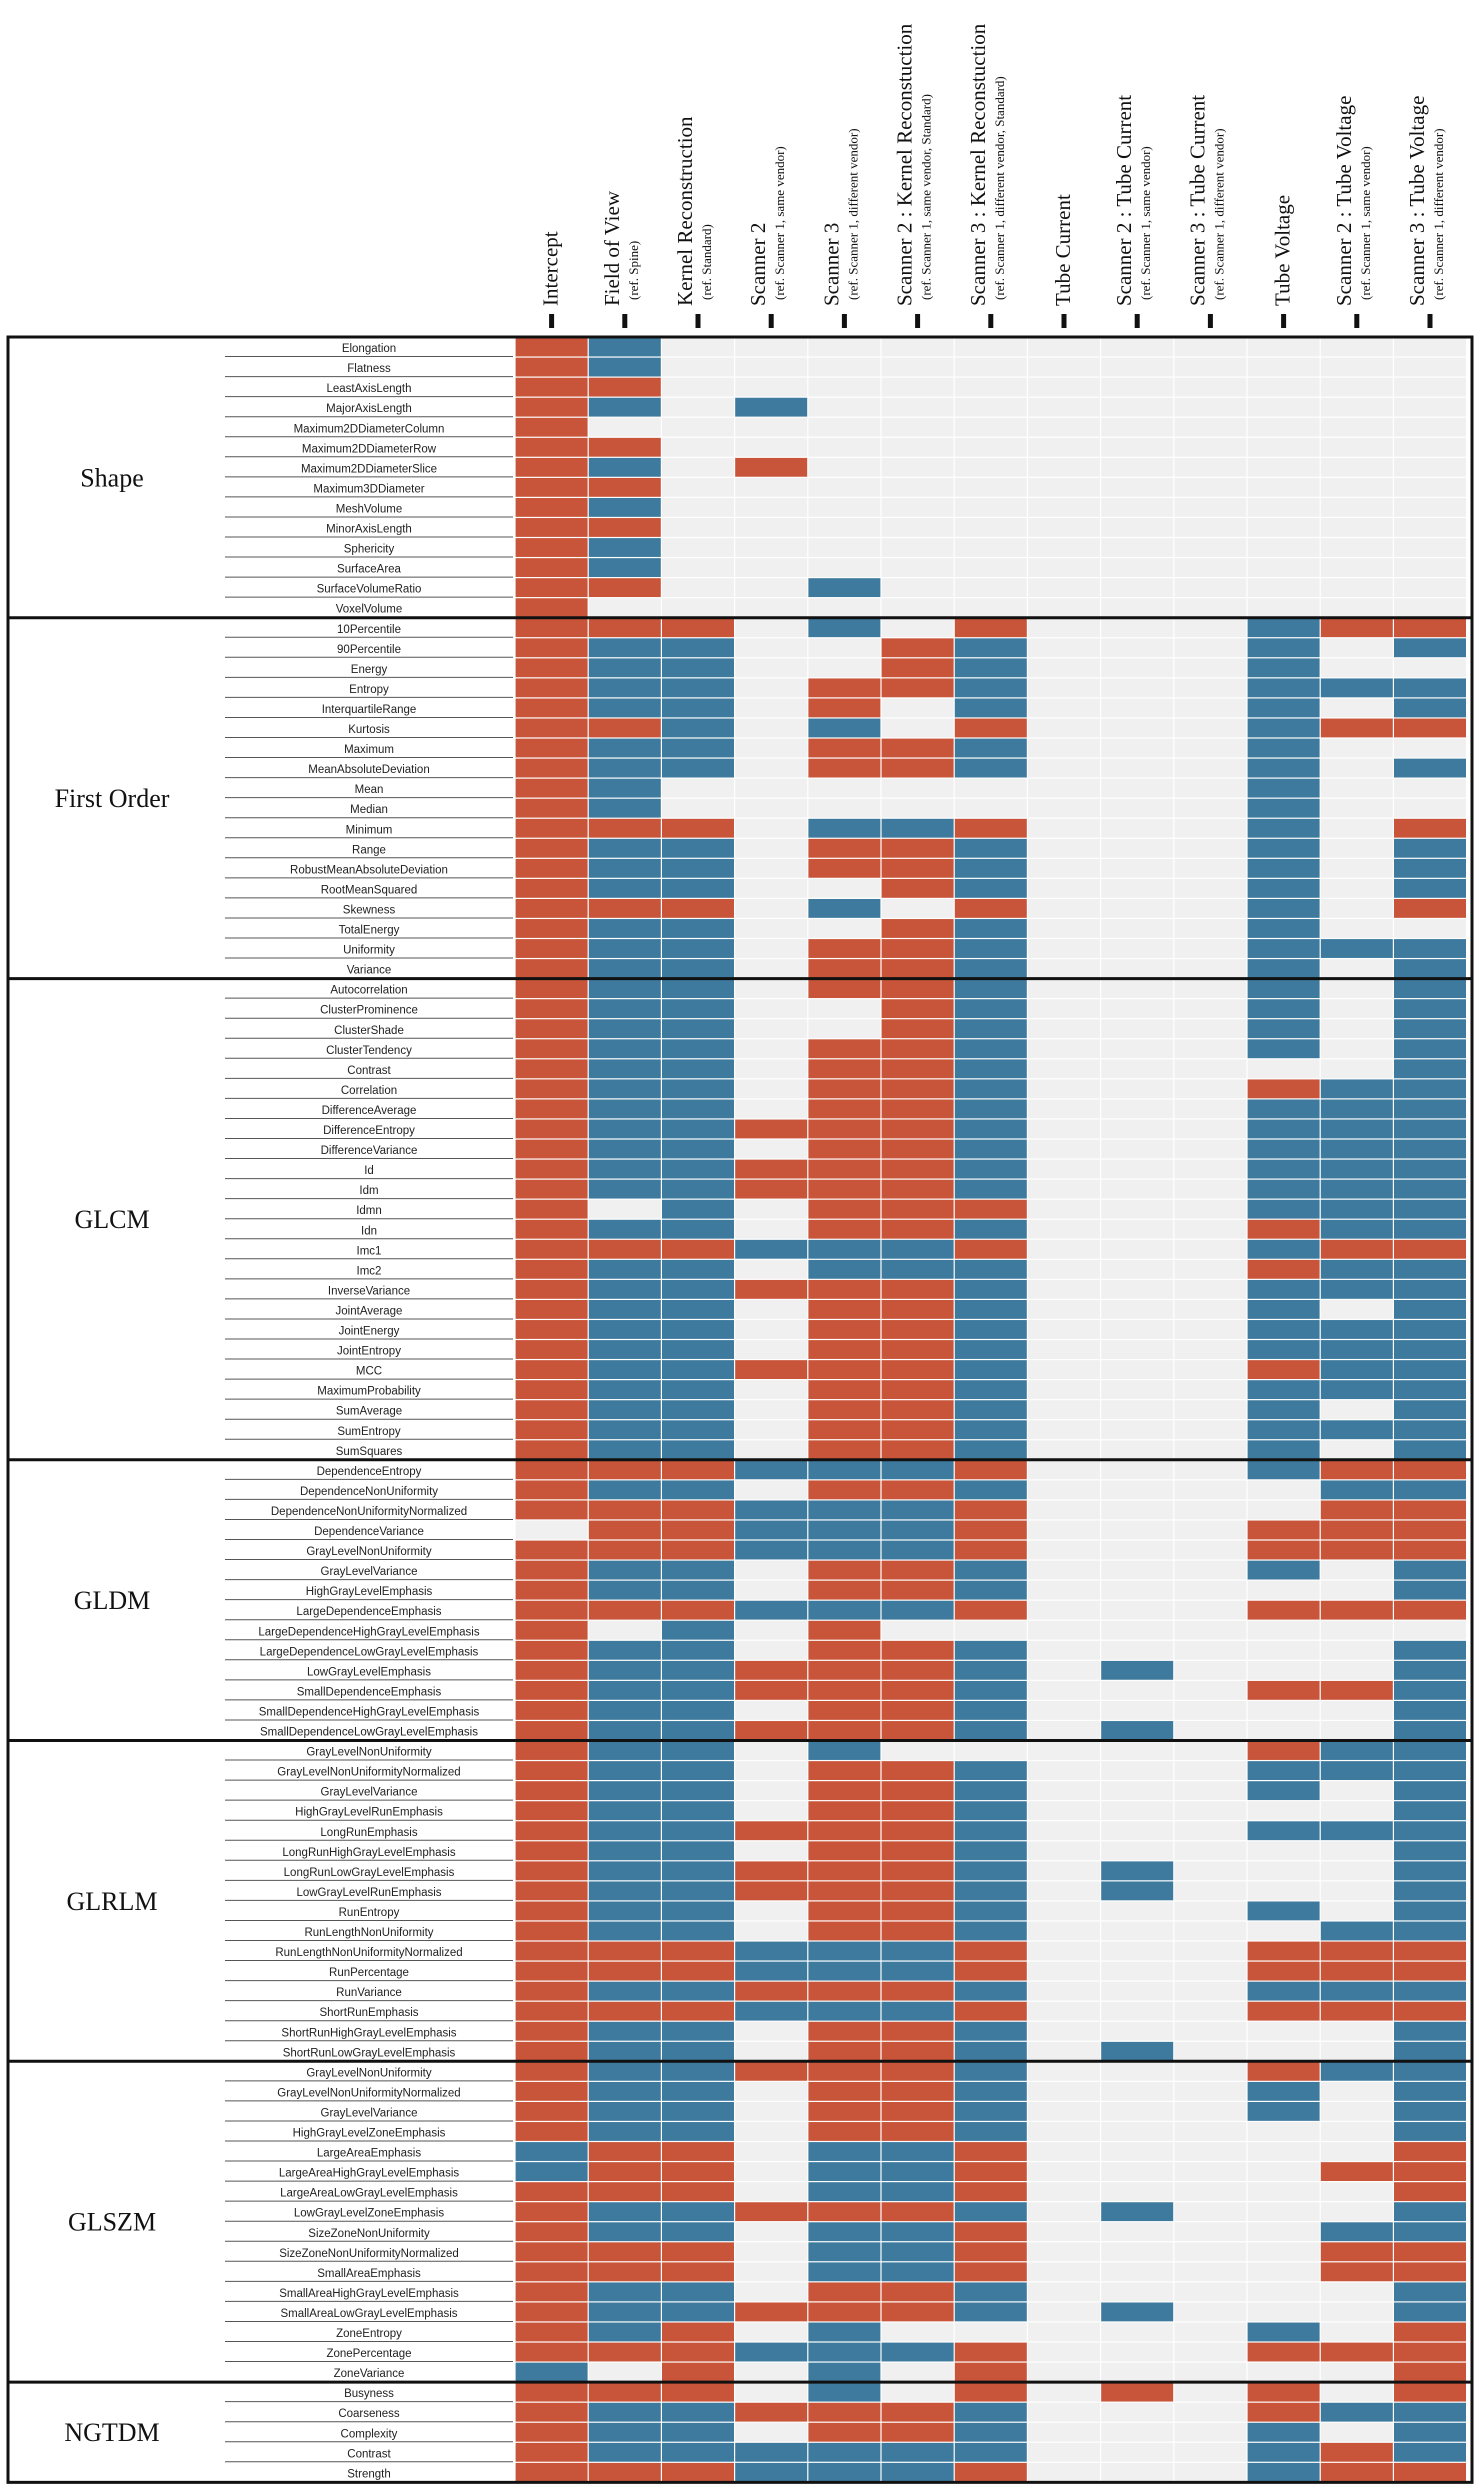 This screenshot has height=2486, width=1479. I want to click on row-label: ClusterShade, so click(369, 1031).